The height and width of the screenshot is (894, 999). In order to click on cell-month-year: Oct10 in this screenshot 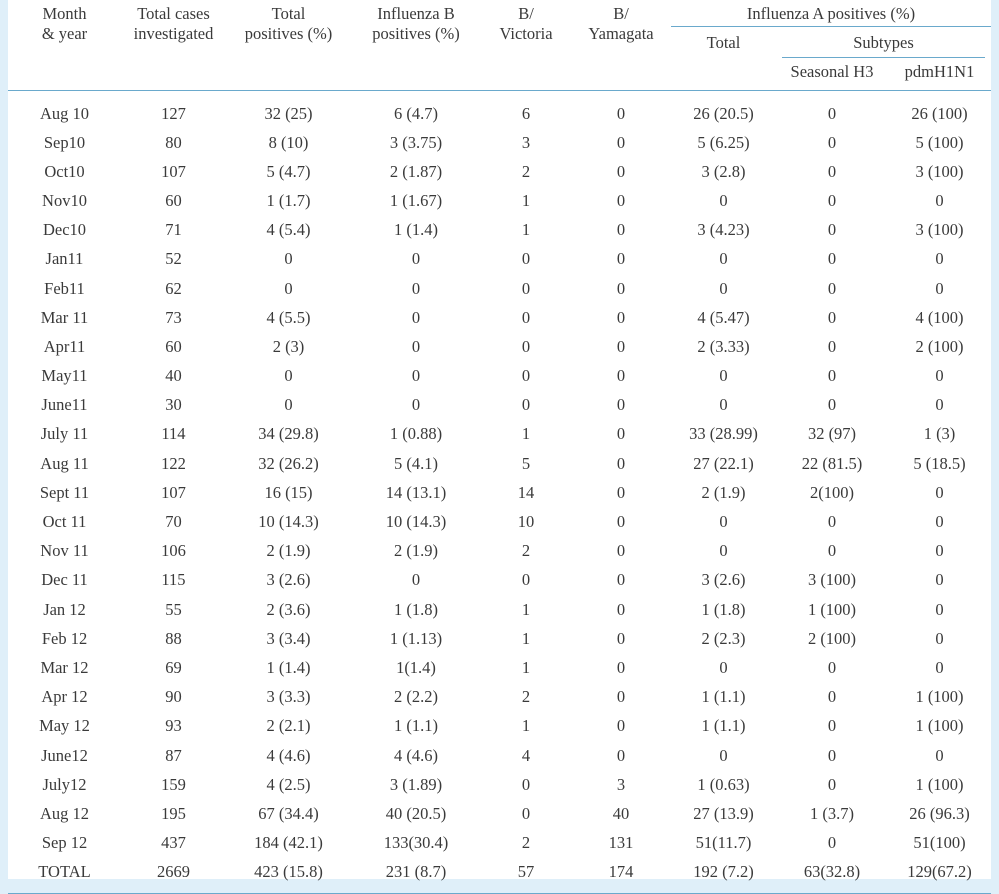, I will do `click(64, 171)`.